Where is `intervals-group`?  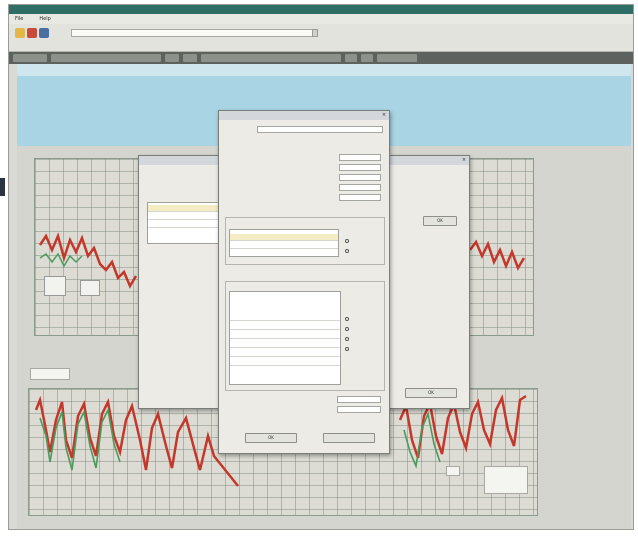
intervals-group is located at coordinates (305, 336).